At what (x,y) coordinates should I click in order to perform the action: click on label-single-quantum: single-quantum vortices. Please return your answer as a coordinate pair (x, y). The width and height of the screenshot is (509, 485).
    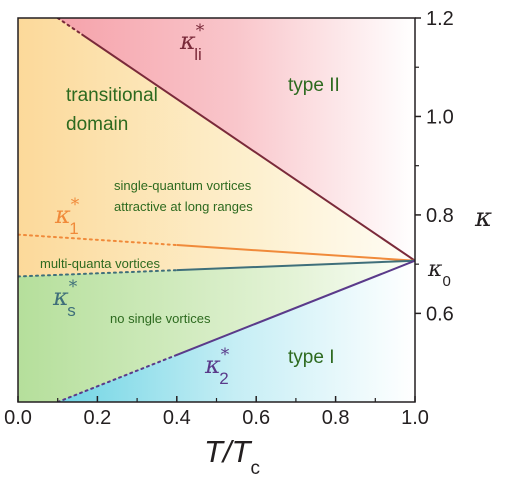
    Looking at the image, I should click on (183, 185).